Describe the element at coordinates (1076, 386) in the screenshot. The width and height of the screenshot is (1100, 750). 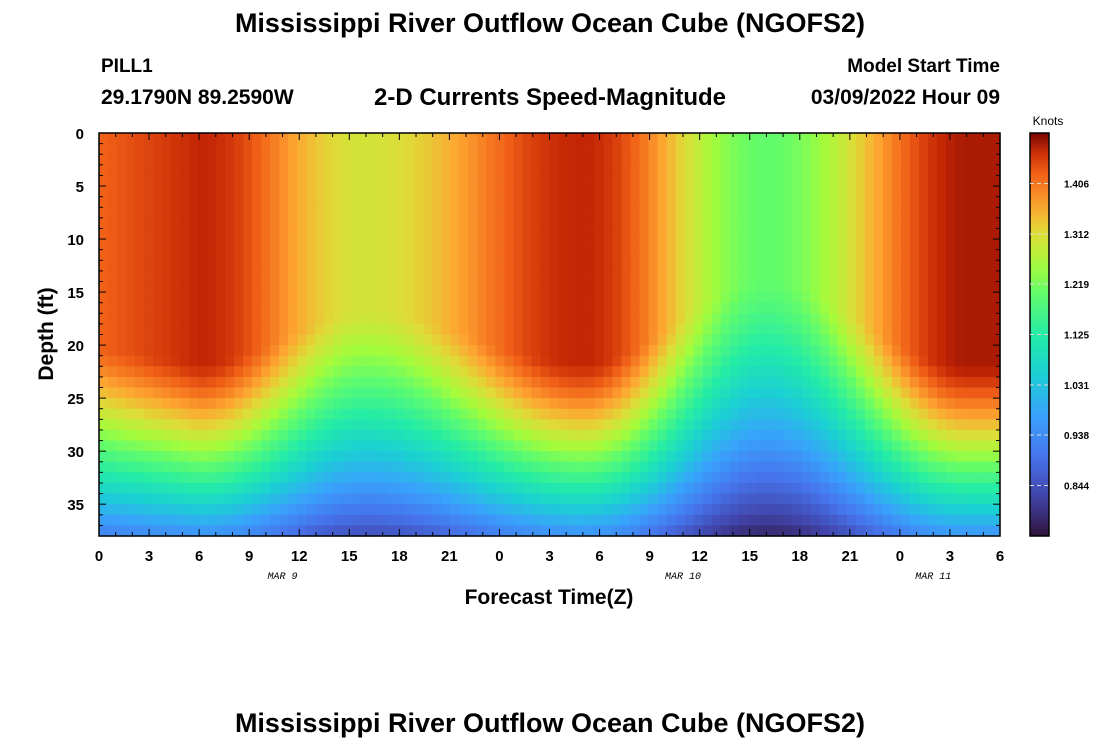
I see `colorbar-tick-label: 1.031` at that location.